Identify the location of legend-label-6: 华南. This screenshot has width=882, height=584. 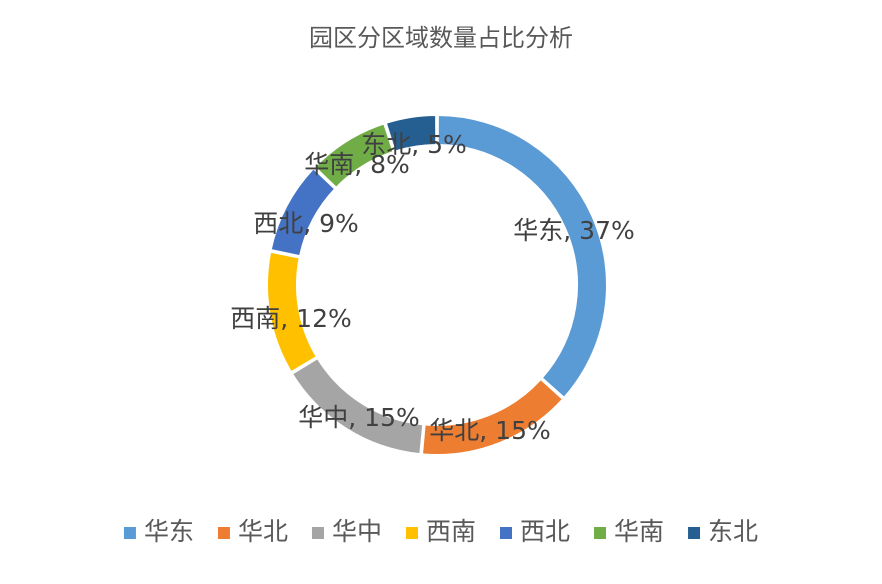
(639, 531).